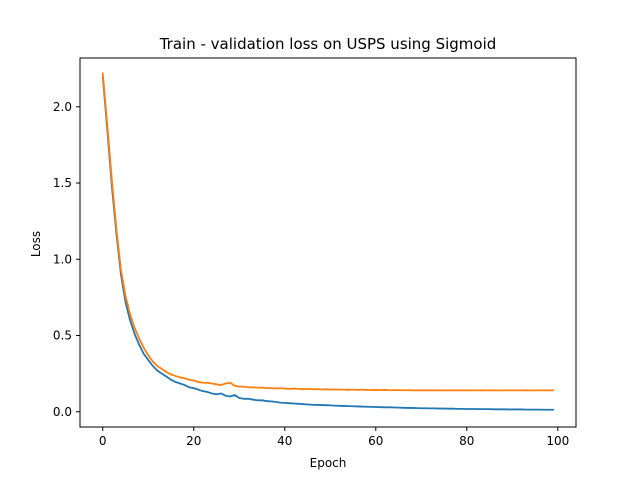 Image resolution: width=640 pixels, height=480 pixels. What do you see at coordinates (466, 441) in the screenshot?
I see `x-tick-label: 80` at bounding box center [466, 441].